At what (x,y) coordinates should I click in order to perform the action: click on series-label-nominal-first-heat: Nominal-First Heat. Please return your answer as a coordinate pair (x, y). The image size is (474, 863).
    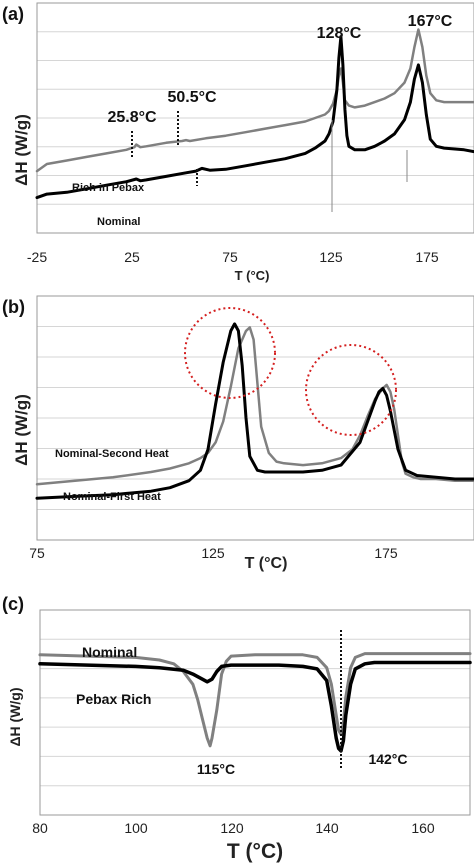
    Looking at the image, I should click on (112, 497).